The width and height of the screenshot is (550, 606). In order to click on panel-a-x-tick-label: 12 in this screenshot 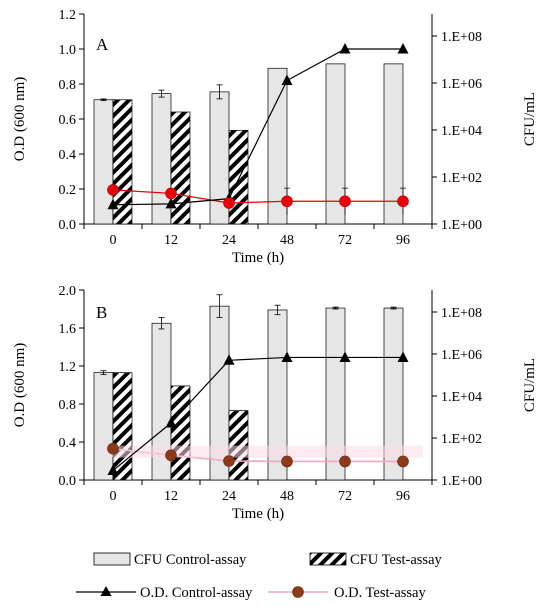, I will do `click(171, 240)`.